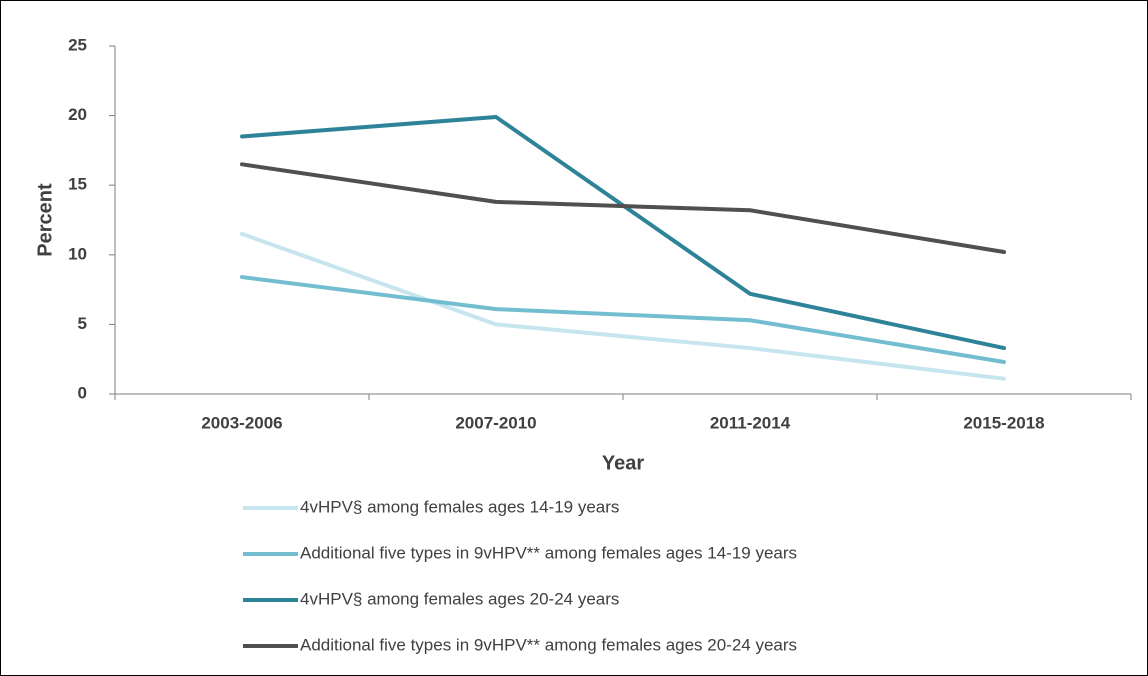  What do you see at coordinates (495, 422) in the screenshot?
I see `x-tick-label: 2007-2010` at bounding box center [495, 422].